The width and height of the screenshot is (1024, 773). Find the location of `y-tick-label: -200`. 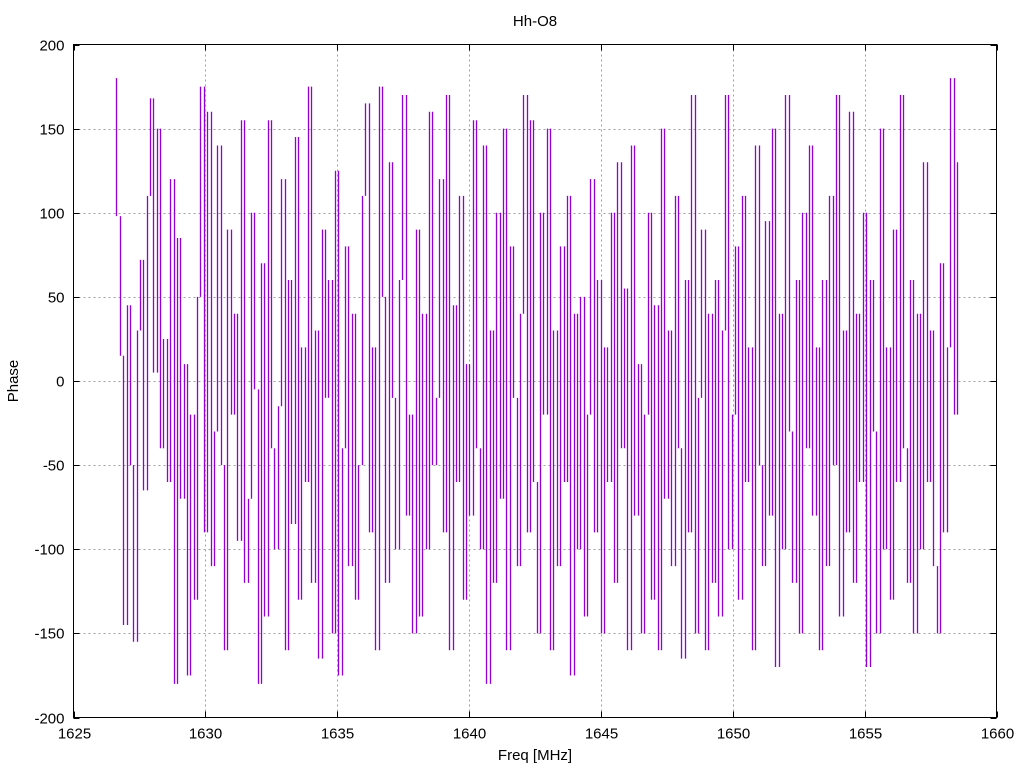

y-tick-label: -200 is located at coordinates (49, 719).